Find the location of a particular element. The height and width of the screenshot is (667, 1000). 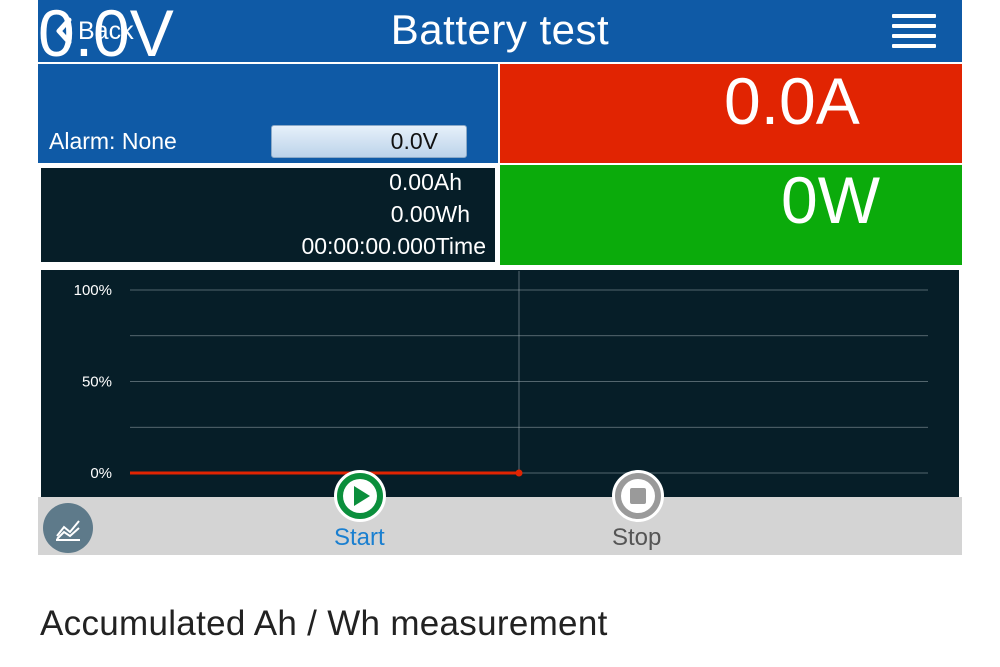

hamburger-menu-icon is located at coordinates (914, 31).